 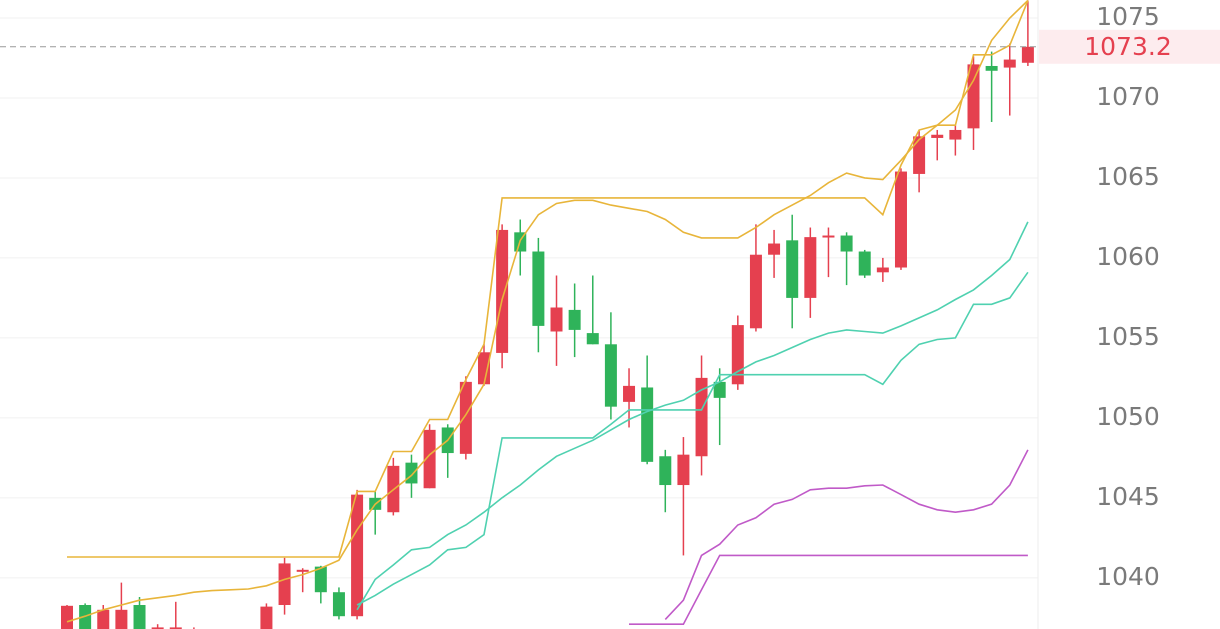 I want to click on last-price-box, so click(x=1129, y=46).